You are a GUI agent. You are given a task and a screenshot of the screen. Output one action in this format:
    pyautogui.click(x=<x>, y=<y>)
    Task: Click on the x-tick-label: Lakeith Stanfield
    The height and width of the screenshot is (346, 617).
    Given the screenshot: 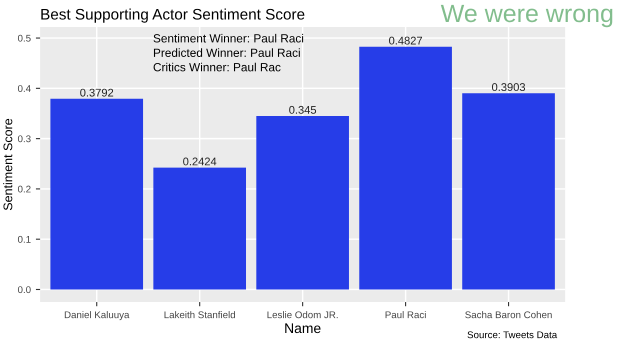 What is the action you would take?
    pyautogui.click(x=200, y=314)
    